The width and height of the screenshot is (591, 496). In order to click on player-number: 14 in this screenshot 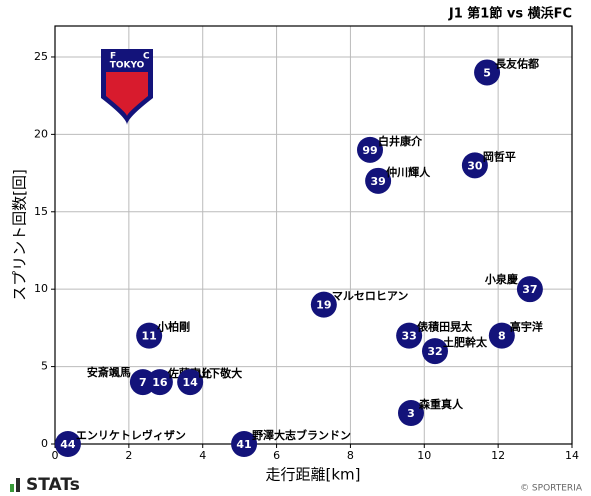, I will do `click(191, 382)`.